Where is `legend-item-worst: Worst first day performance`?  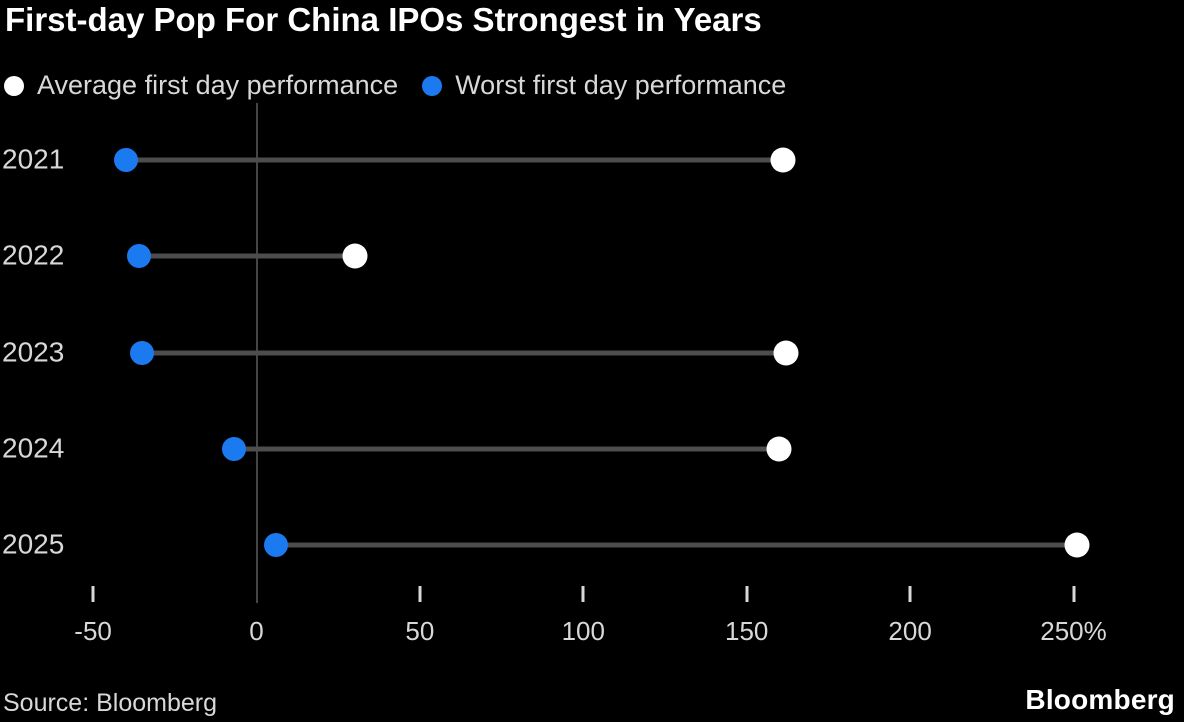
legend-item-worst: Worst first day performance is located at coordinates (604, 85).